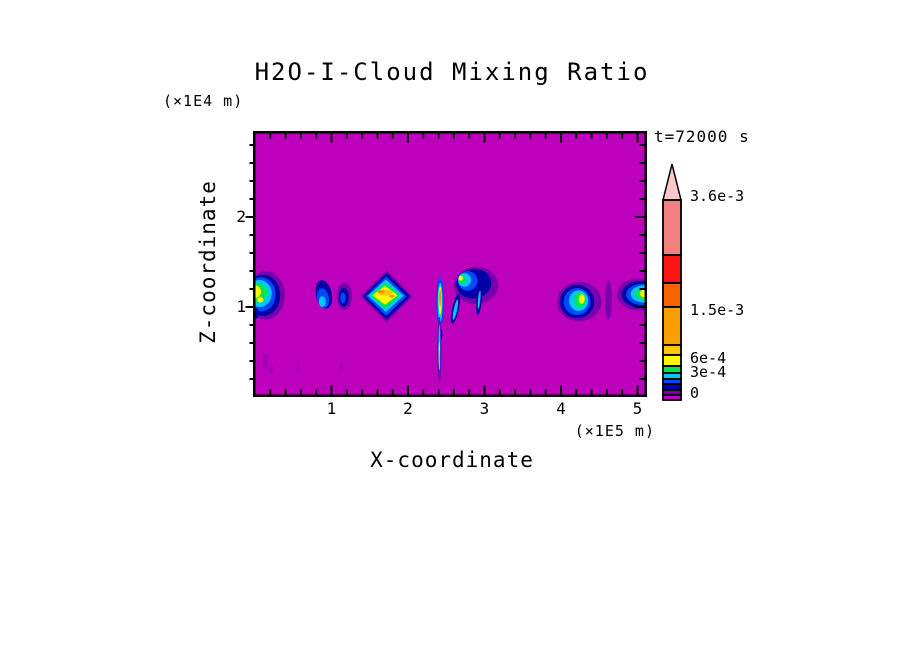 Image resolution: width=904 pixels, height=654 pixels. Describe the element at coordinates (672, 182) in the screenshot. I see `colorbar-arrow` at that location.